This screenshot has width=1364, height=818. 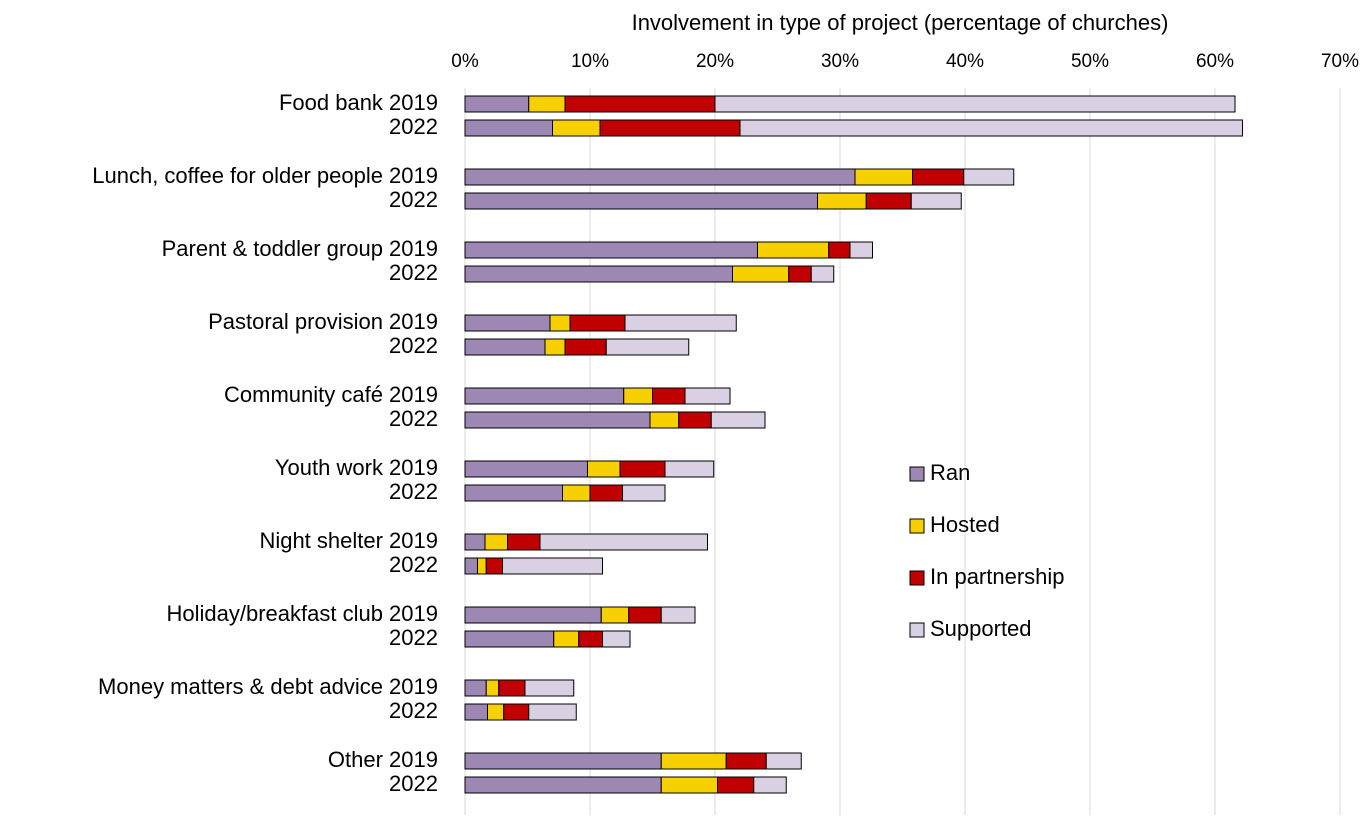 I want to click on y-tick-label: Holiday/breakfast club 2019, so click(x=303, y=613).